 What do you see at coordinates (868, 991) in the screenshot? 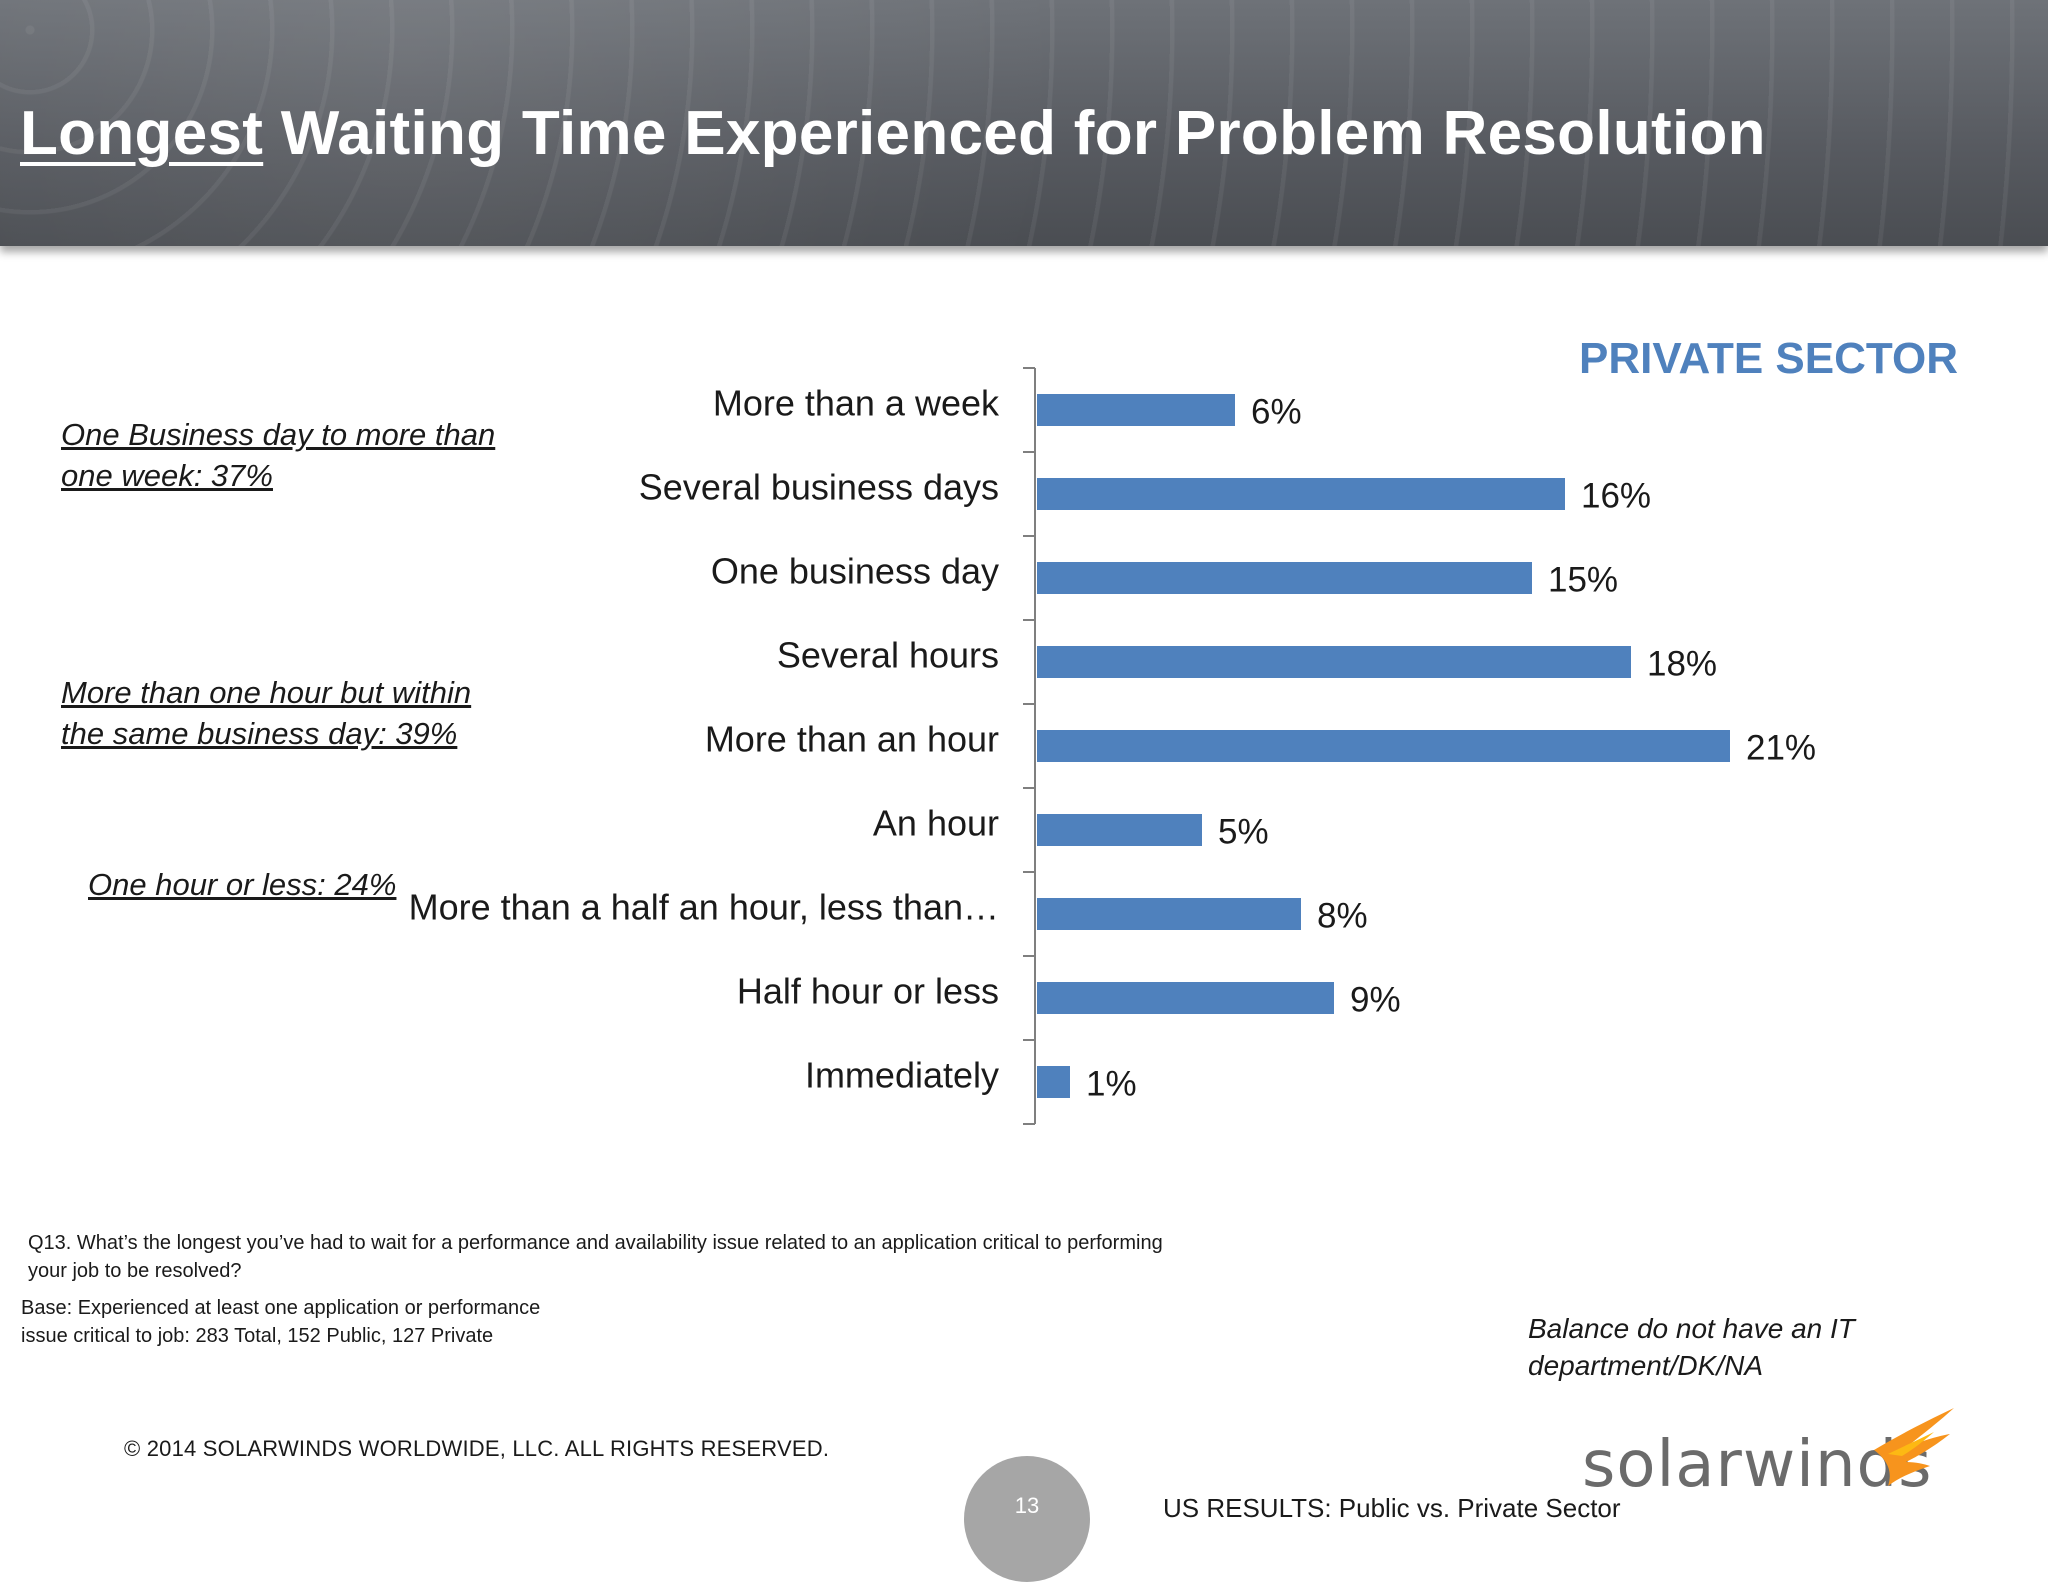
I see `category-label: Half hour or less` at bounding box center [868, 991].